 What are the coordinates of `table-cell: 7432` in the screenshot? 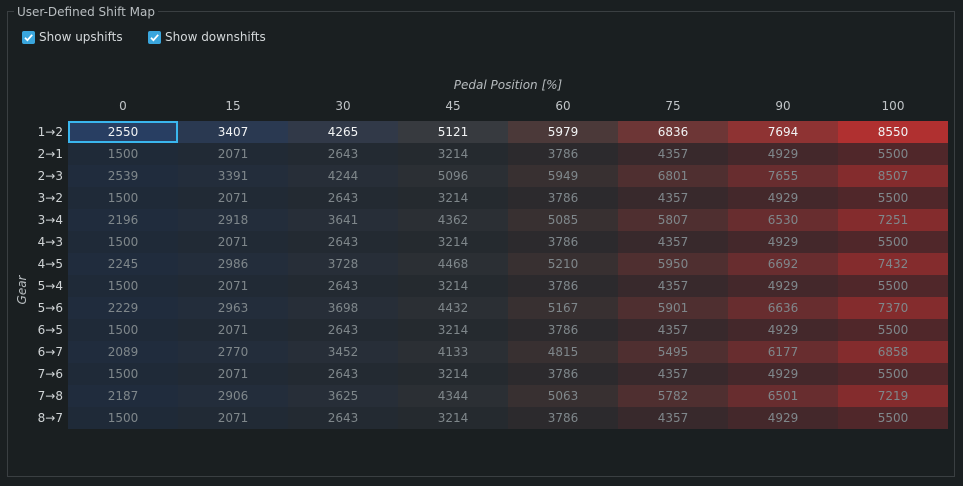 It's located at (893, 264).